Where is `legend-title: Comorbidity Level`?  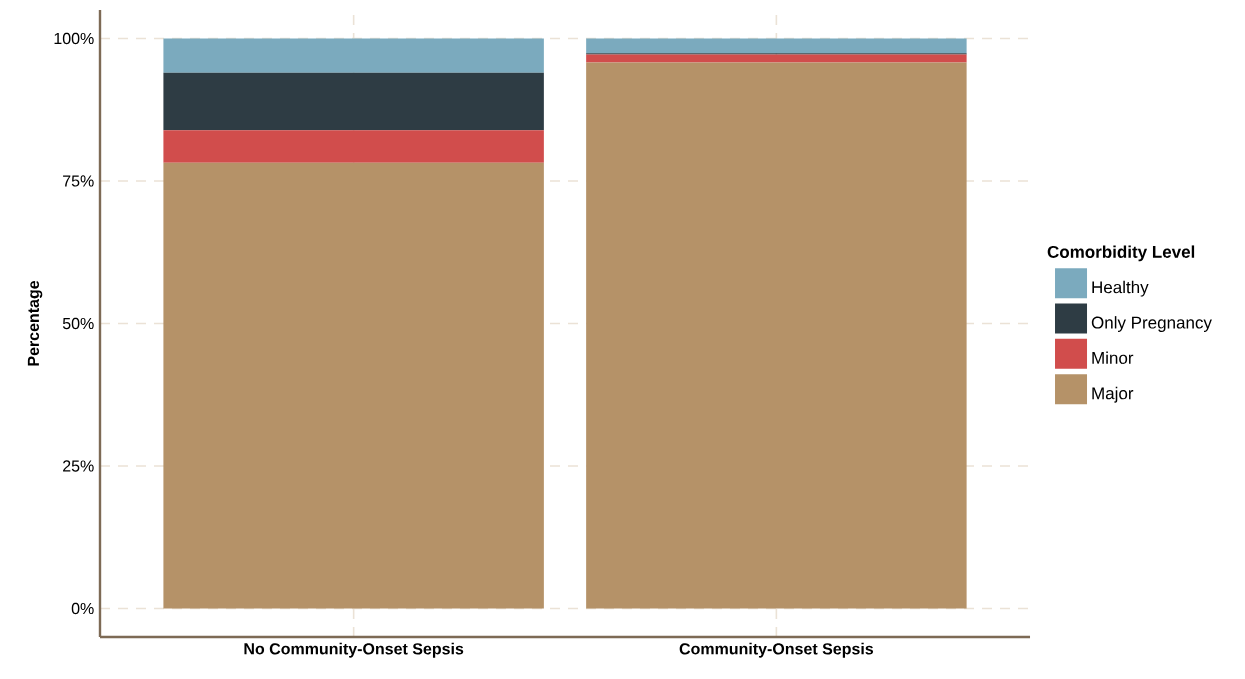
legend-title: Comorbidity Level is located at coordinates (1121, 253).